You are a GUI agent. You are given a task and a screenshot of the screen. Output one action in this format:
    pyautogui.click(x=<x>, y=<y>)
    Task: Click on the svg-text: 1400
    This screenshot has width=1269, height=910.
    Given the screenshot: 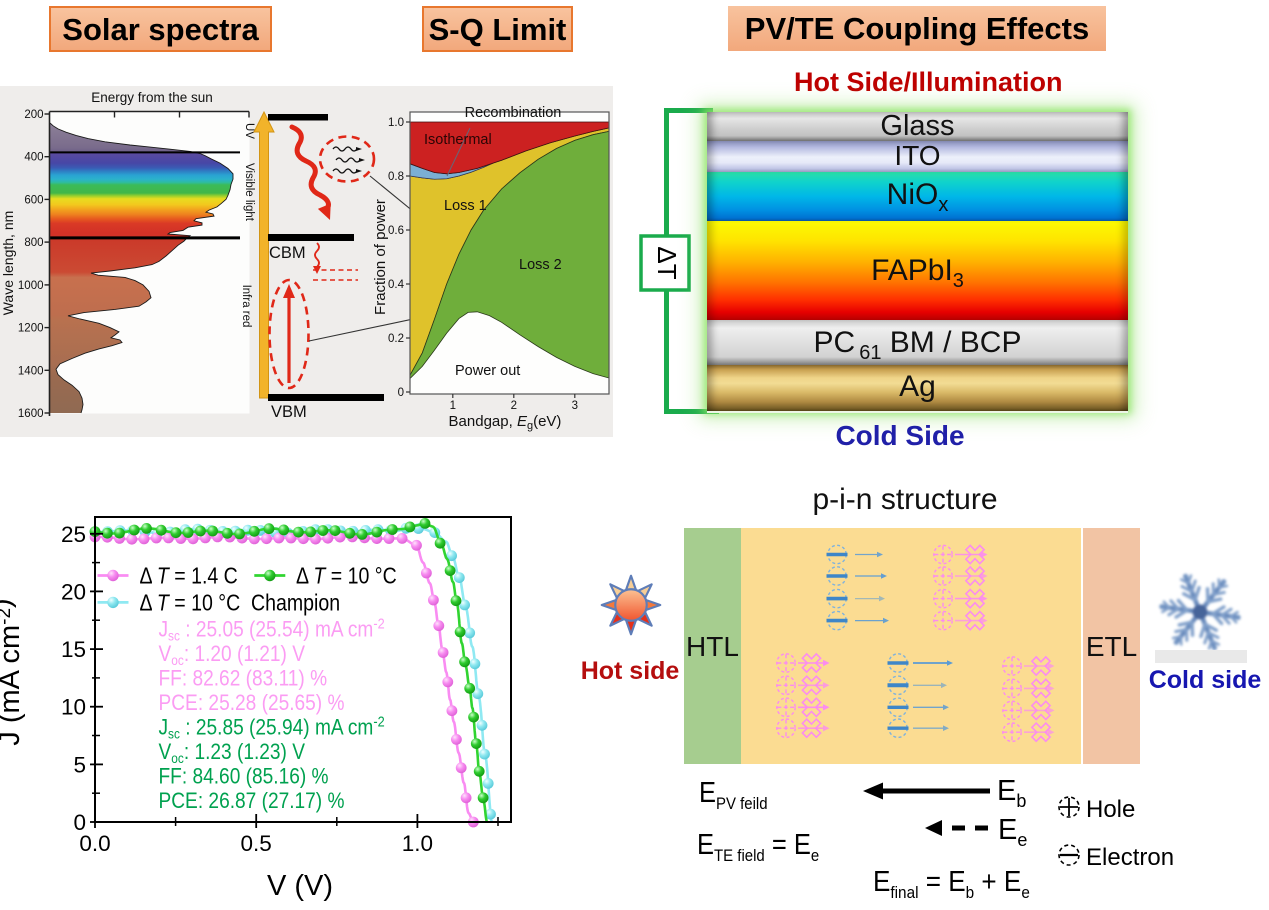 What is the action you would take?
    pyautogui.click(x=31, y=371)
    